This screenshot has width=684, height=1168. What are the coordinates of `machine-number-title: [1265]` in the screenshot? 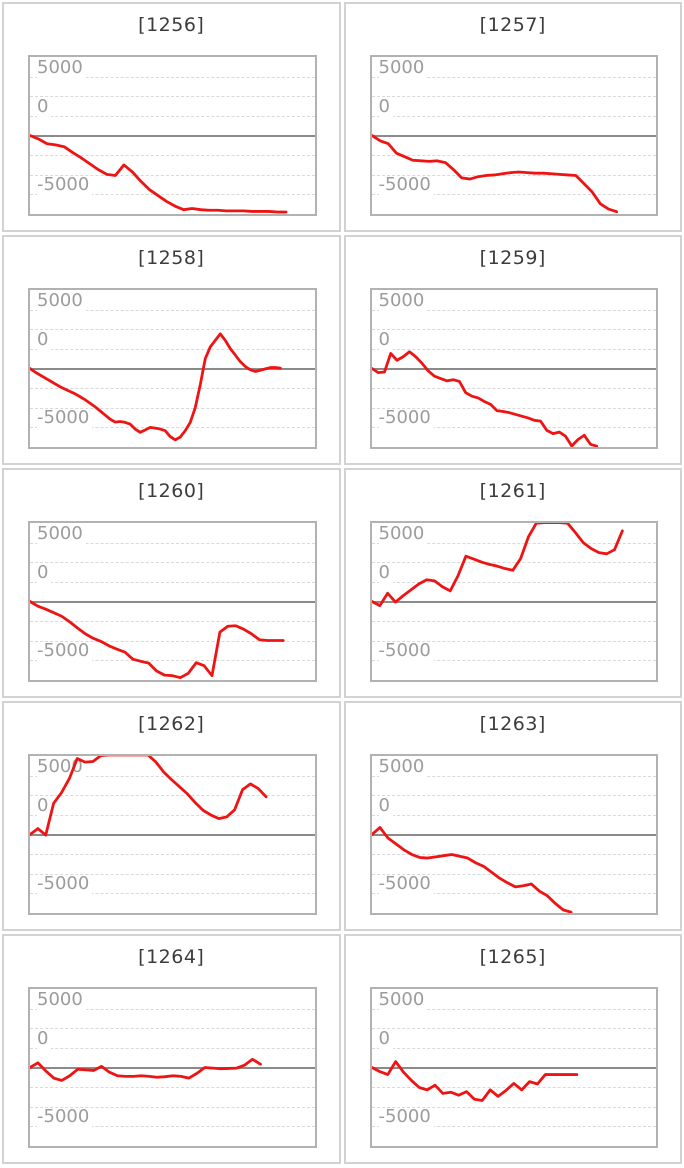 It's located at (512, 957).